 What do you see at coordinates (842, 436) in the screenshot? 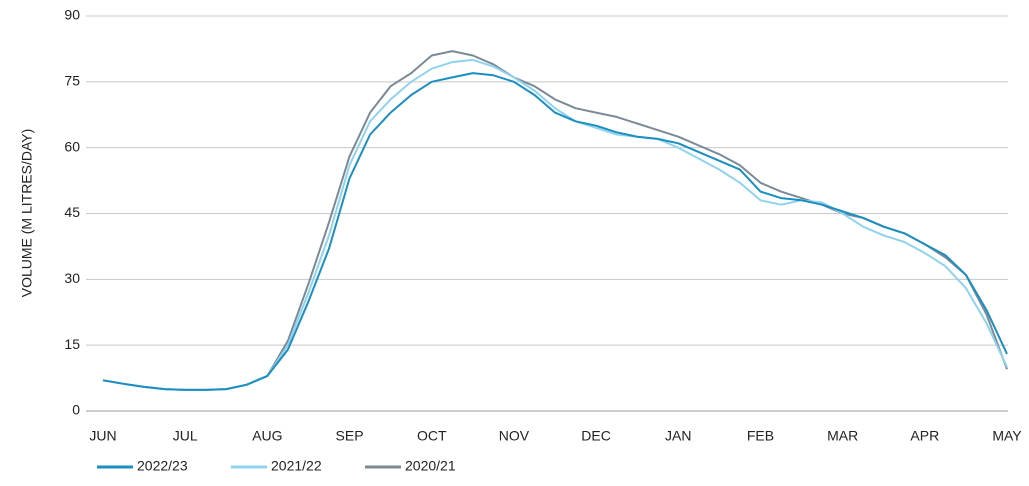
I see `x-tick-label: MAR` at bounding box center [842, 436].